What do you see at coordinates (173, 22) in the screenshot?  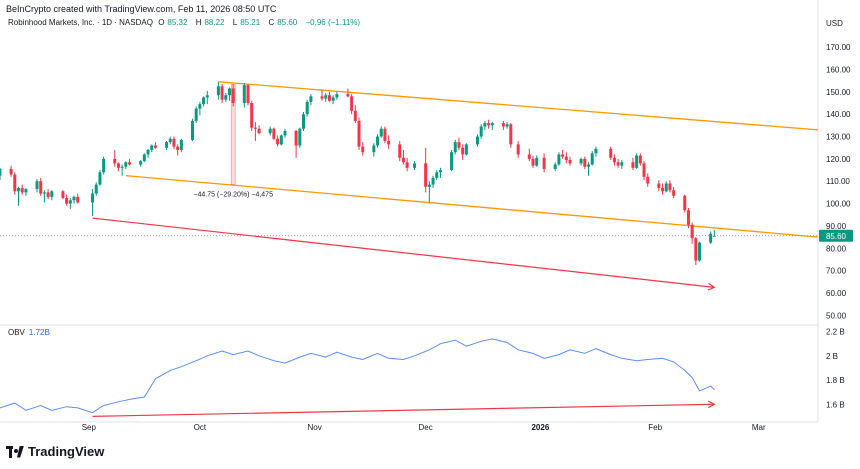 I see `ohlc-open: O 85.32` at bounding box center [173, 22].